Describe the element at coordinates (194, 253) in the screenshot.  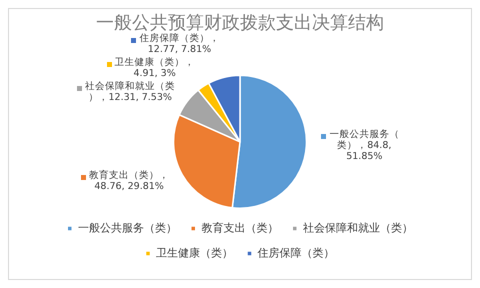
I see `legend-label: 卫生健康（类）` at that location.